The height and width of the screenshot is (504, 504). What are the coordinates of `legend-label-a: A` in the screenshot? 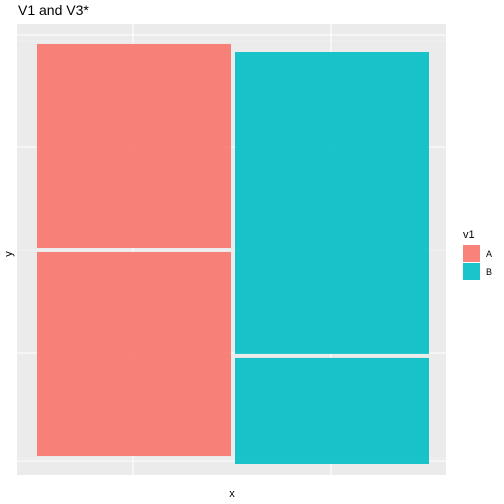 It's located at (489, 254).